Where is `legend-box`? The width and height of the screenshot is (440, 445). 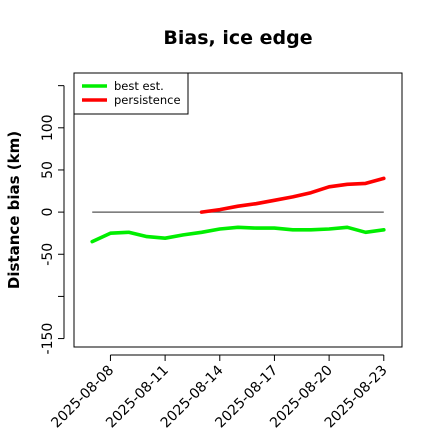
legend-box is located at coordinates (131, 93).